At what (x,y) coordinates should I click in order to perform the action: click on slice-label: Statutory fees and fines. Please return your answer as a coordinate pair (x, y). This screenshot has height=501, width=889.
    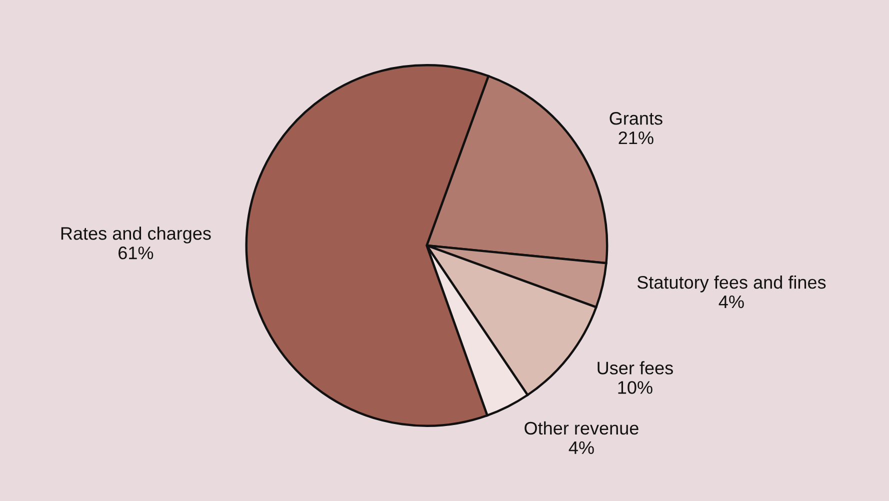
    Looking at the image, I should click on (731, 284).